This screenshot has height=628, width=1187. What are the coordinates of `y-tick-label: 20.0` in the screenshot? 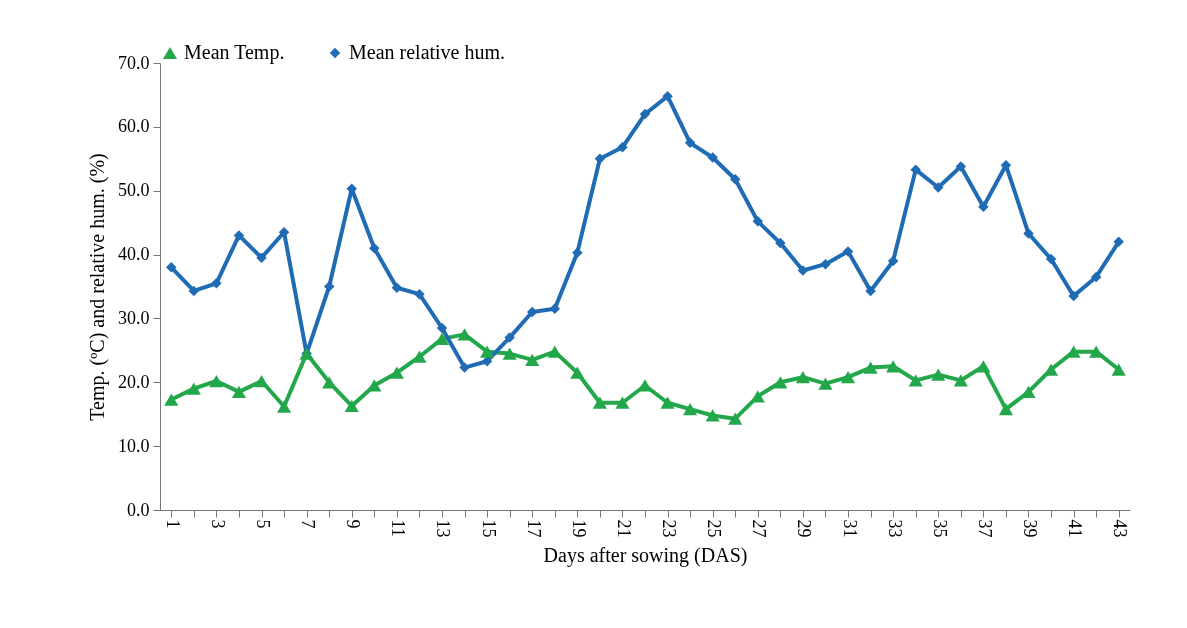 It's located at (134, 381).